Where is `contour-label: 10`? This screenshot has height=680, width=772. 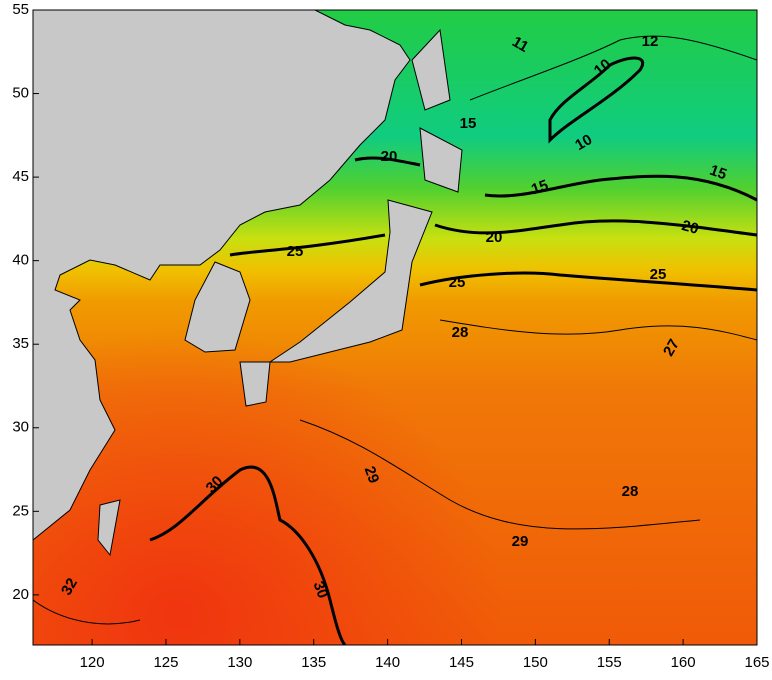
contour-label: 10 is located at coordinates (583, 142).